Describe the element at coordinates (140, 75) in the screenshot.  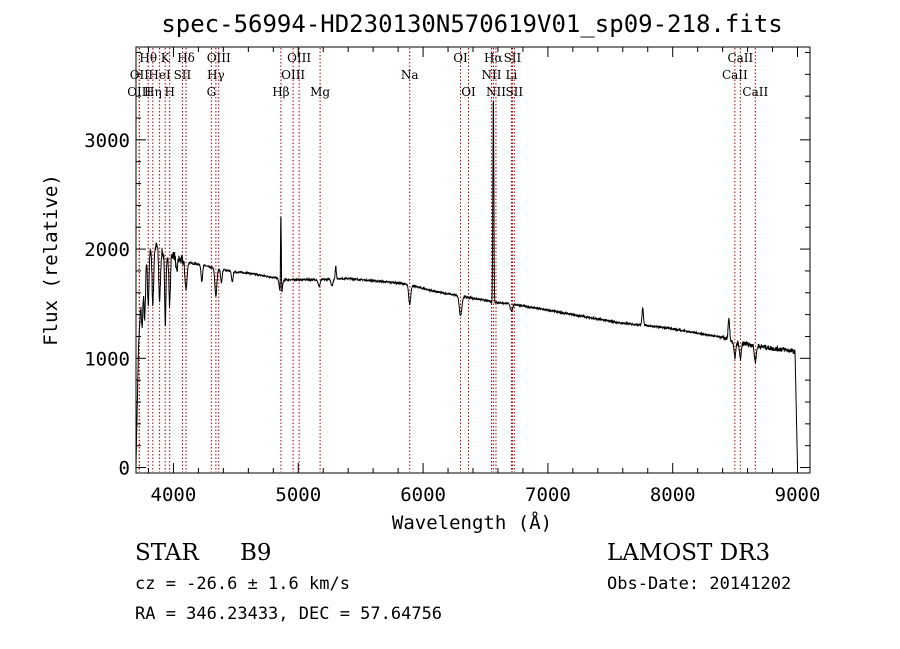
I see `line-marker-label: OII` at that location.